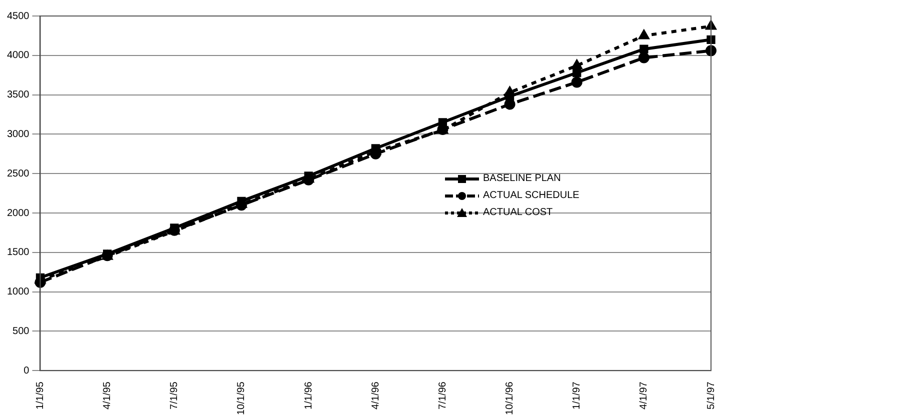  What do you see at coordinates (522, 179) in the screenshot?
I see `legend-label: BASELINE PLAN` at bounding box center [522, 179].